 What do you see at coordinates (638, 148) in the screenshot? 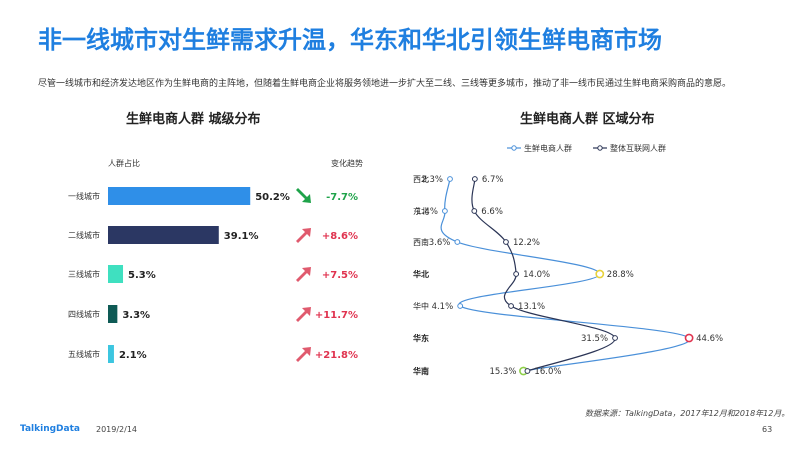
I see `legend-label-internet: 整体互联网人群` at bounding box center [638, 148].